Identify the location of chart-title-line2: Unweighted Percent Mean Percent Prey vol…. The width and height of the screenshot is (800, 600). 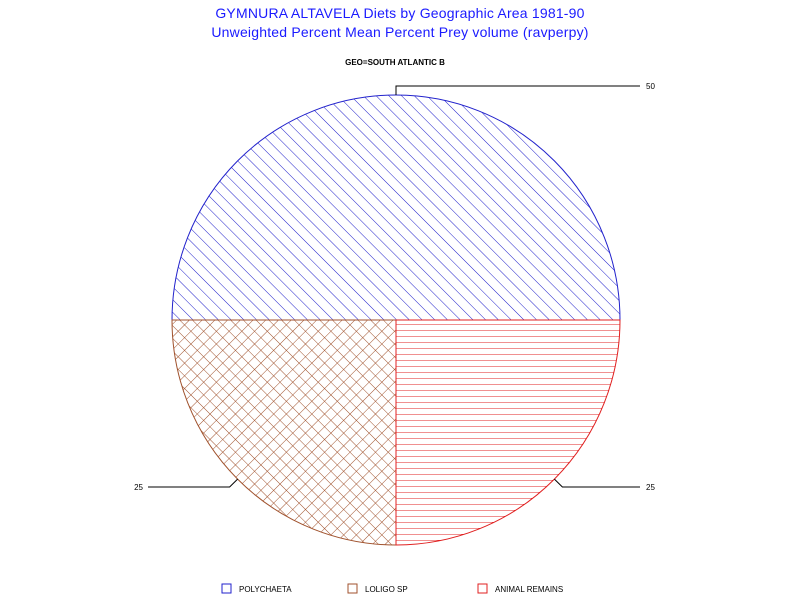
(400, 32).